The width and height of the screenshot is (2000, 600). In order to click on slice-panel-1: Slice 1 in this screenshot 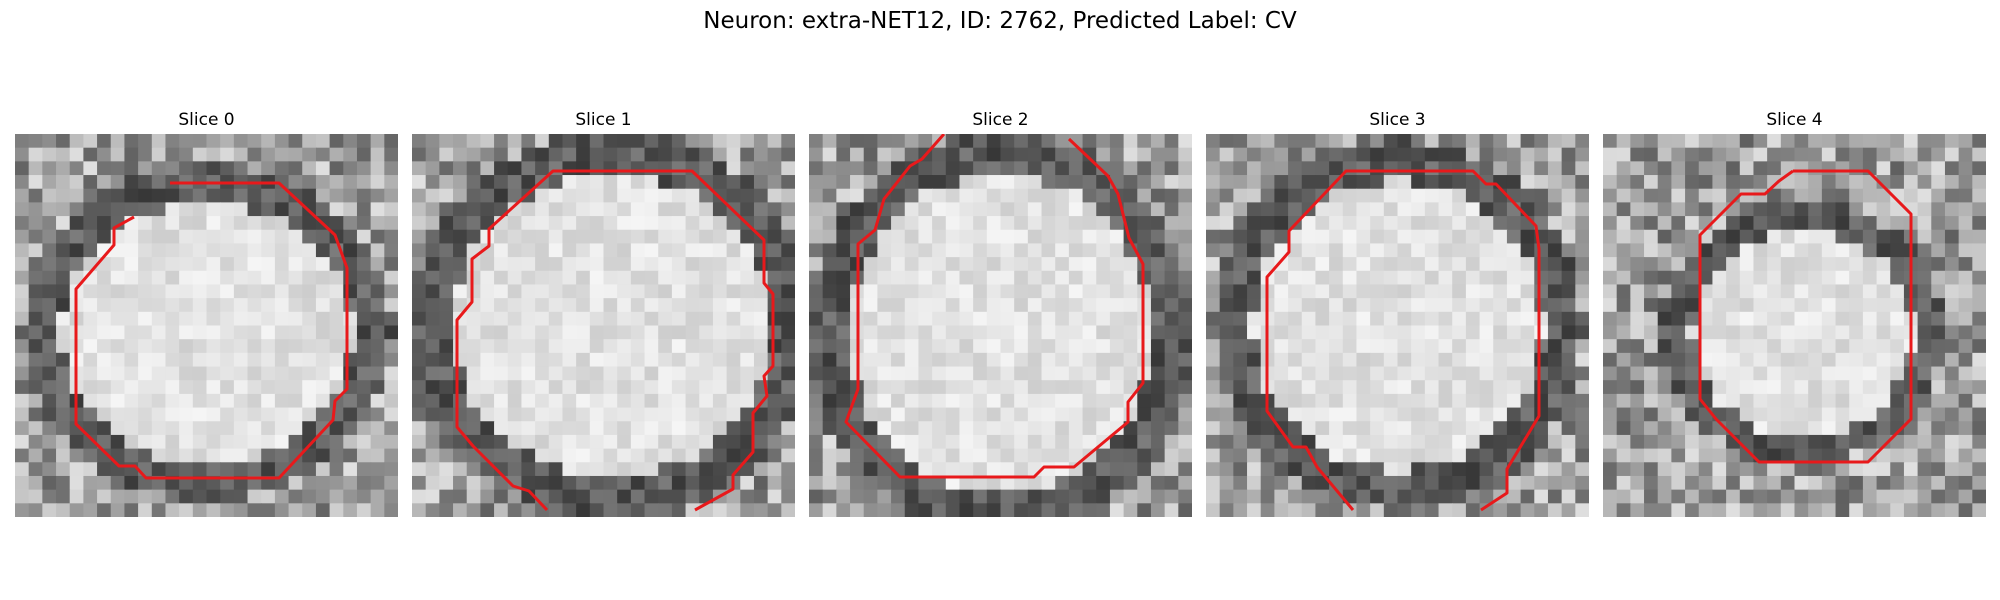, I will do `click(603, 313)`.